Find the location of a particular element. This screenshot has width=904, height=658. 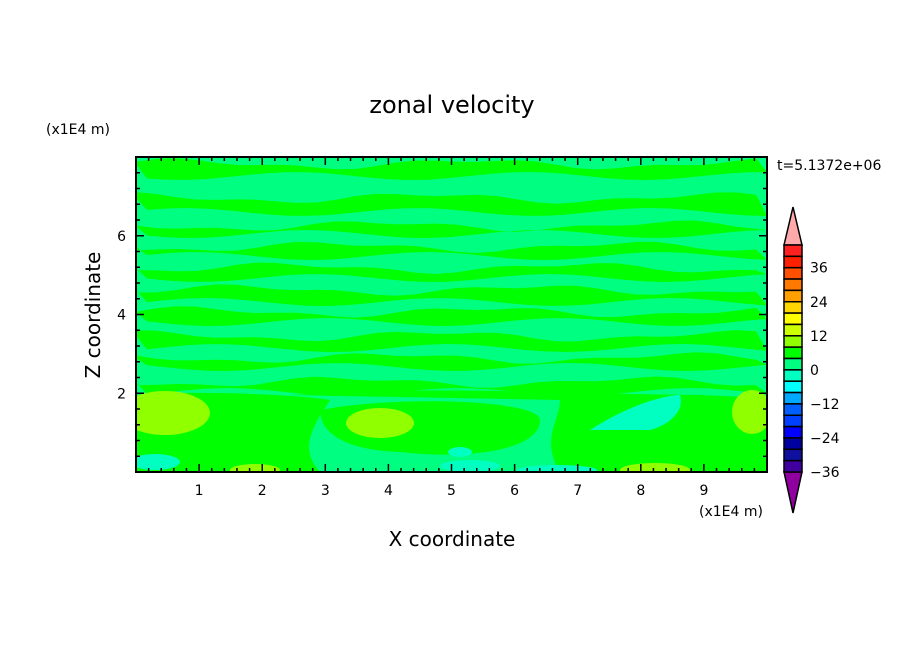

colorbar-label: −36 is located at coordinates (825, 473).